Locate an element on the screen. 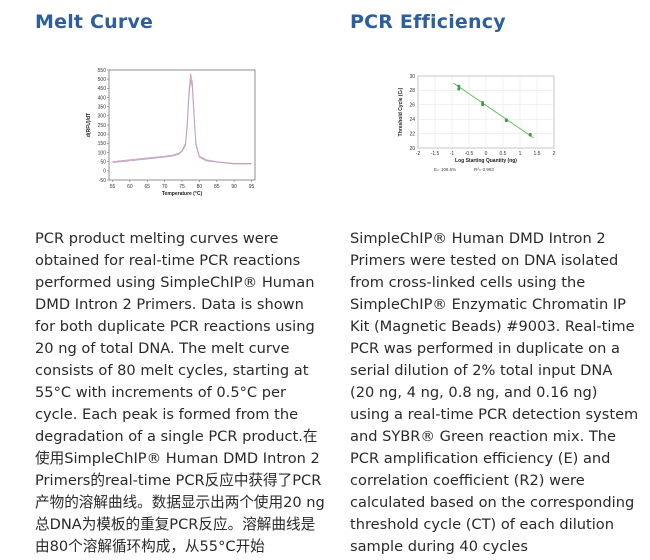 The image size is (650, 560). melt-x-tick-label: 80 is located at coordinates (200, 187).